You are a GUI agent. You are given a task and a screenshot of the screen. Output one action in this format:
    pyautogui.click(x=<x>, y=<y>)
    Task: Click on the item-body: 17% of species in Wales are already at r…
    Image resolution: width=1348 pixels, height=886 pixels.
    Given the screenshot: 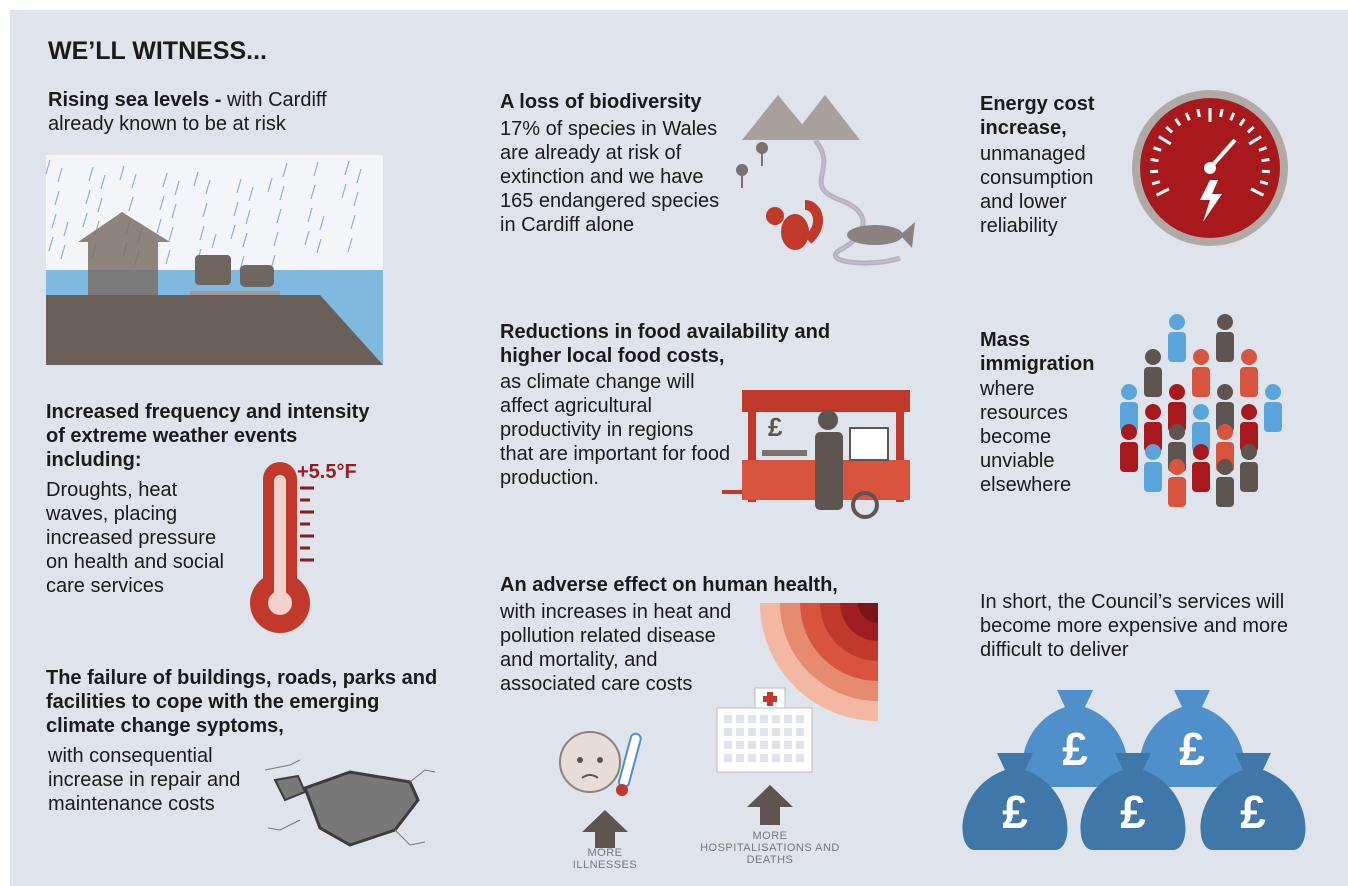 What is the action you would take?
    pyautogui.click(x=610, y=177)
    